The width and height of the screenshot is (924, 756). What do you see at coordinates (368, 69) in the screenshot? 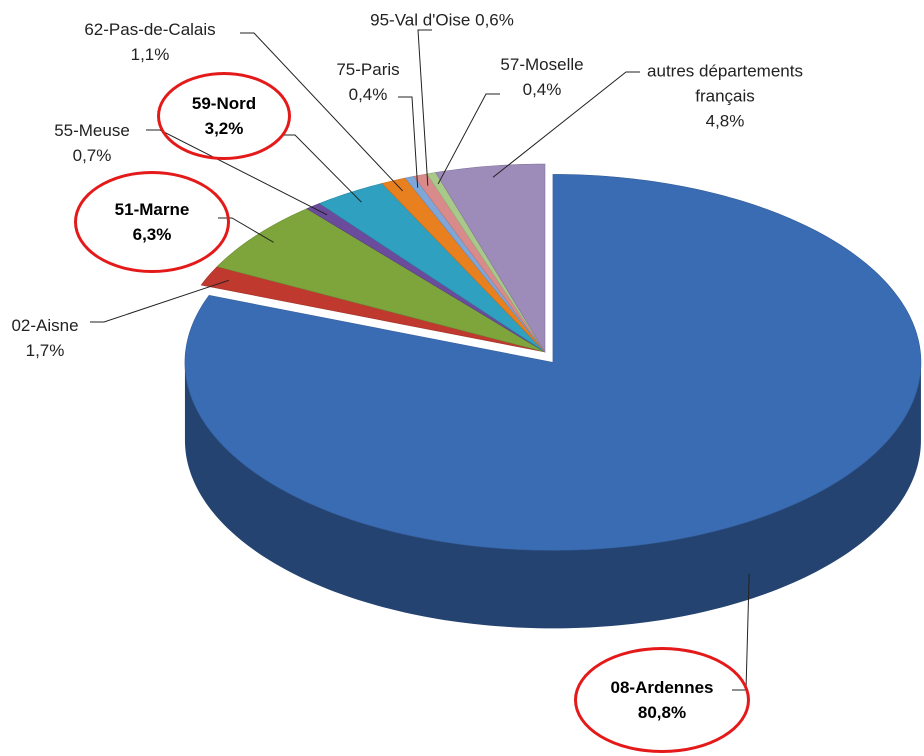
I see `category-label: 75-Paris` at bounding box center [368, 69].